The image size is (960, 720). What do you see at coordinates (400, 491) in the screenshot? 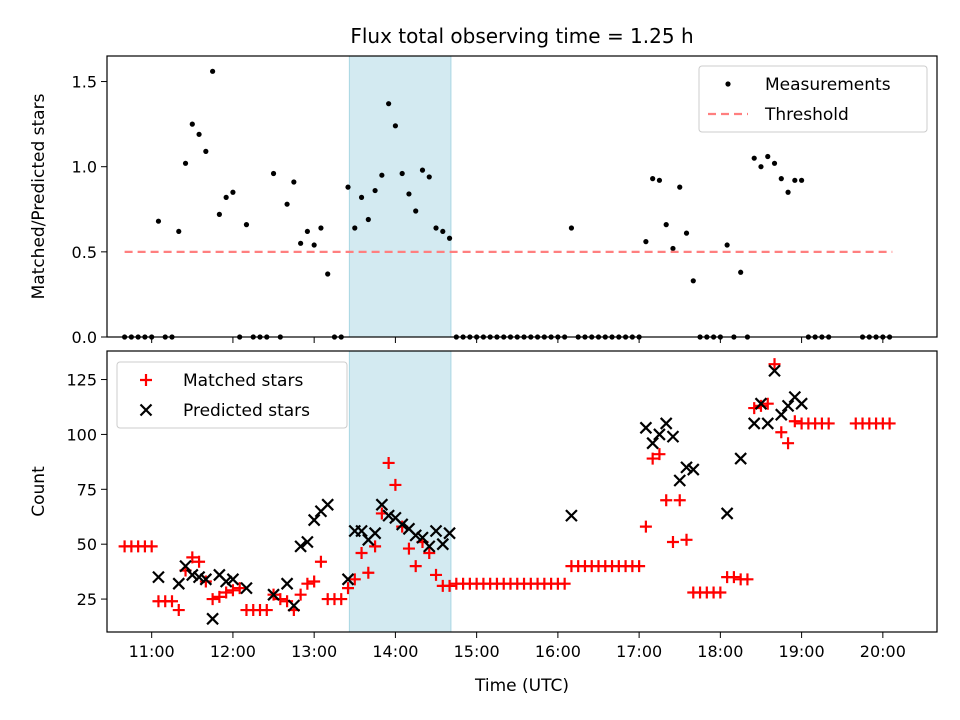
I see `shaded-interval` at bounding box center [400, 491].